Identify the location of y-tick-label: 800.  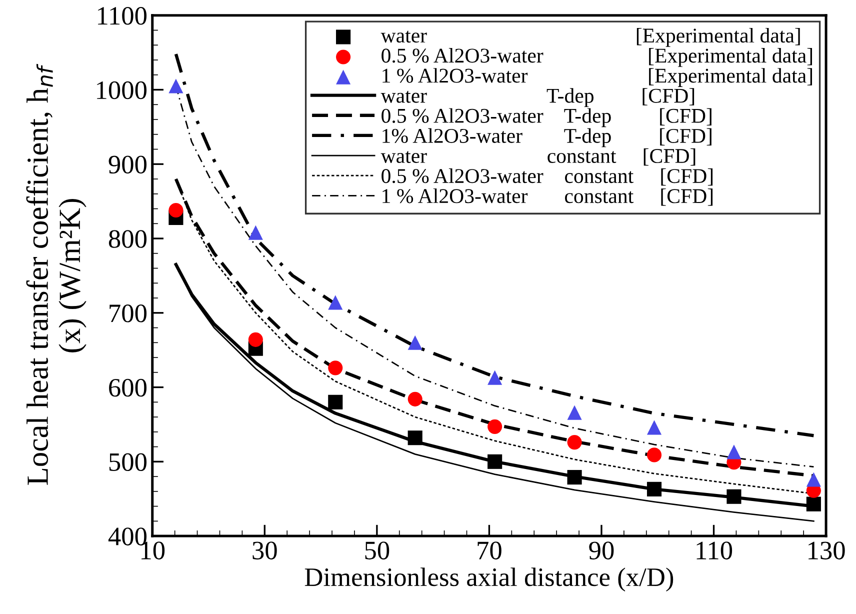
(127, 239).